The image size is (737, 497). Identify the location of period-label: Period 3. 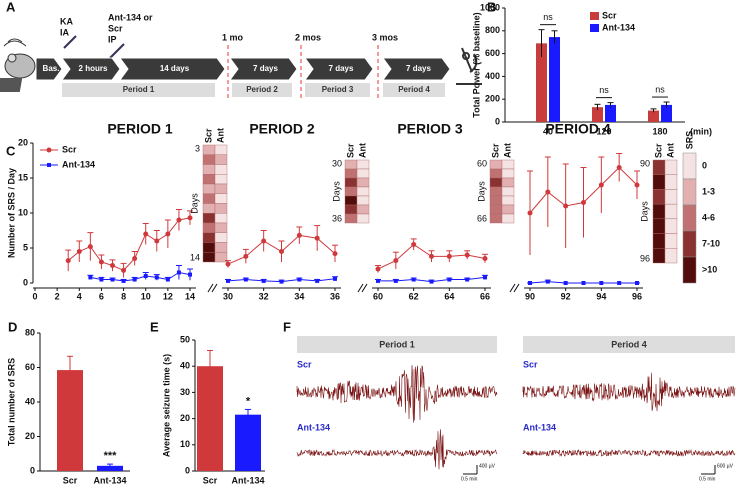
(338, 89).